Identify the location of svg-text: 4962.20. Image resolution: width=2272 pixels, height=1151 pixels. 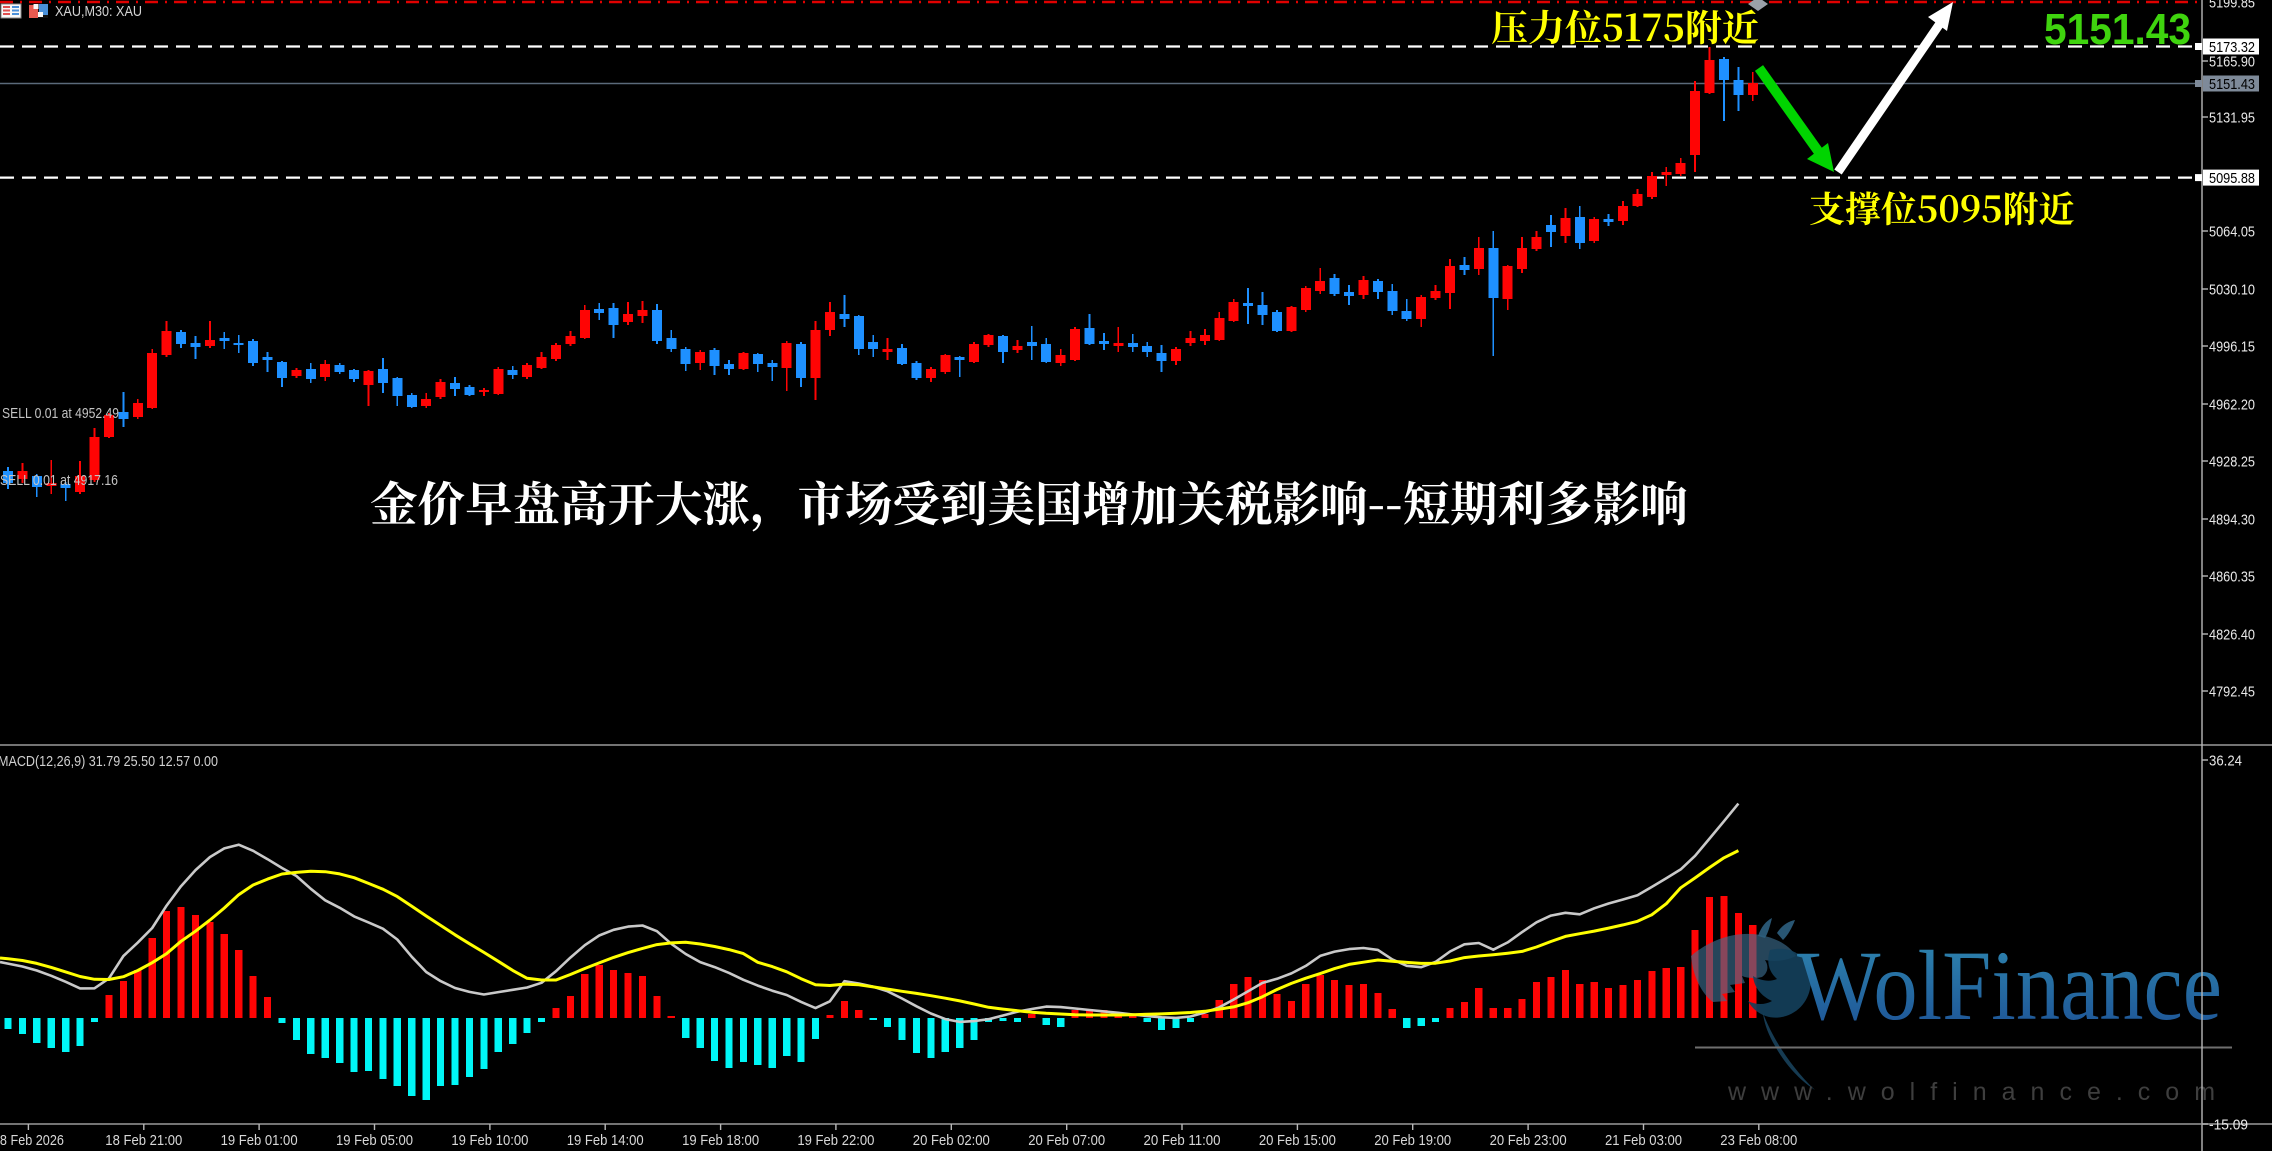
(2232, 405).